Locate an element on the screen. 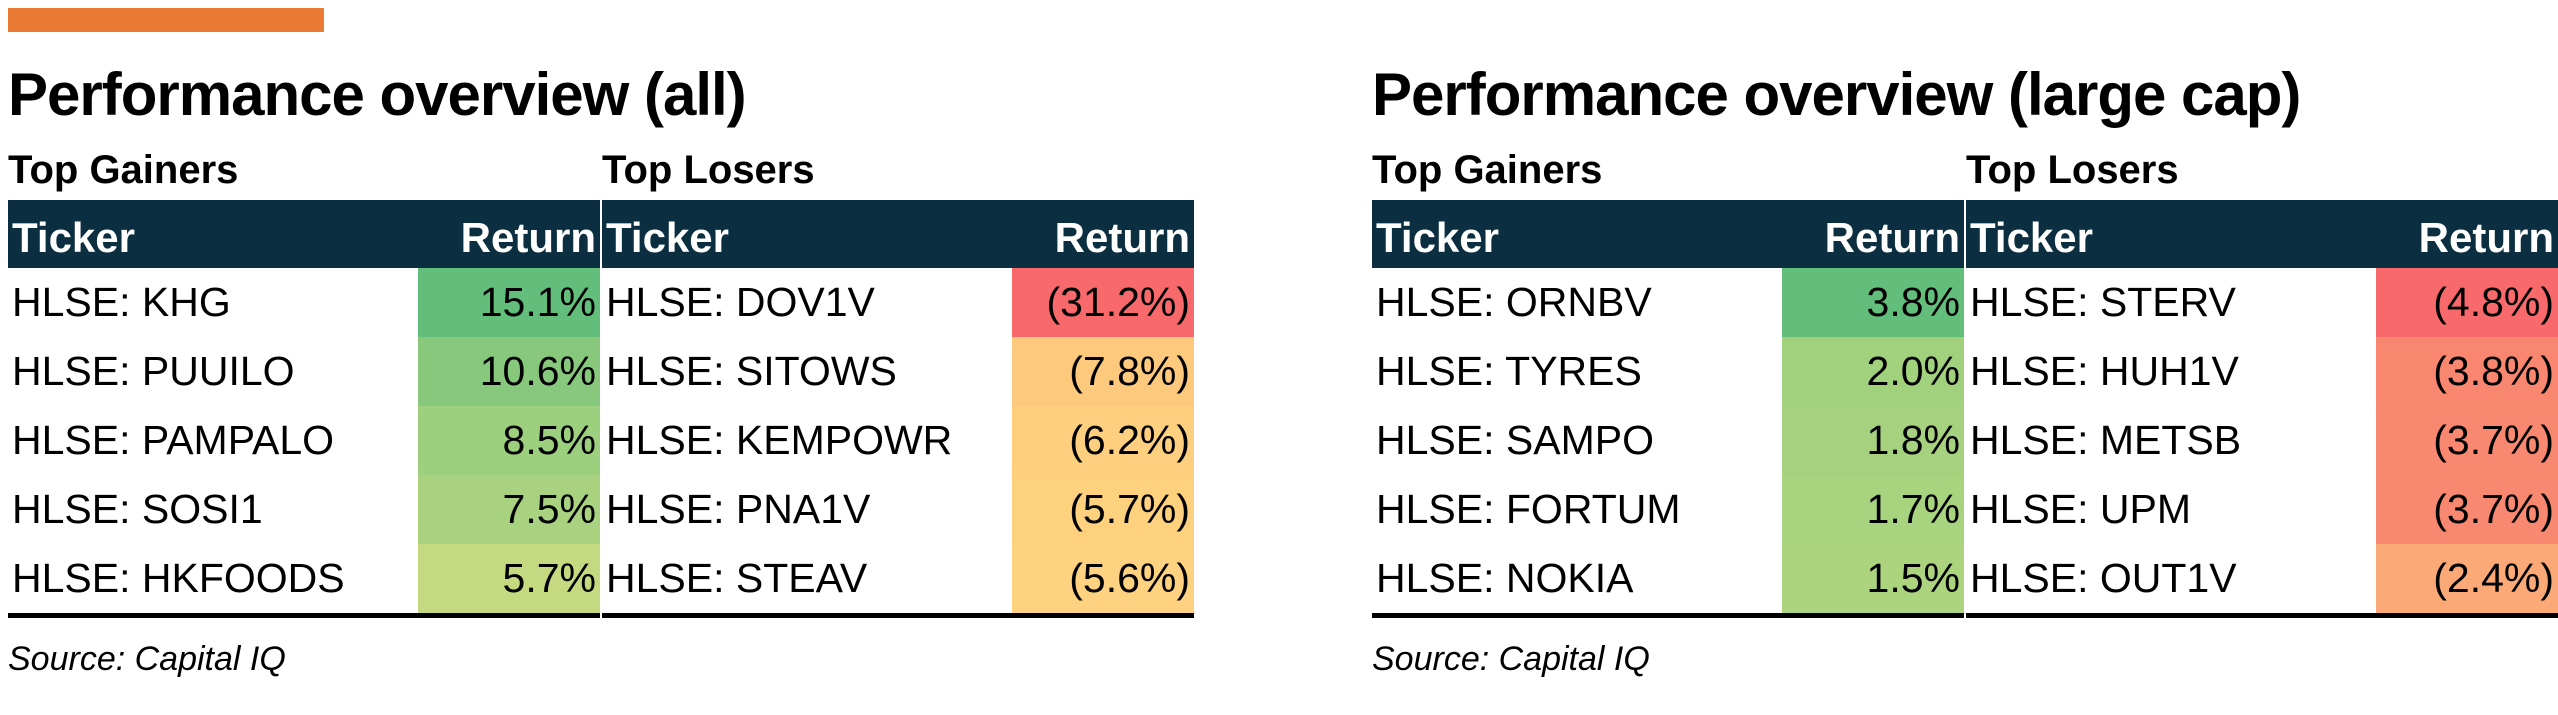  ticker-cell: HLSE: DOV1V is located at coordinates (740, 302).